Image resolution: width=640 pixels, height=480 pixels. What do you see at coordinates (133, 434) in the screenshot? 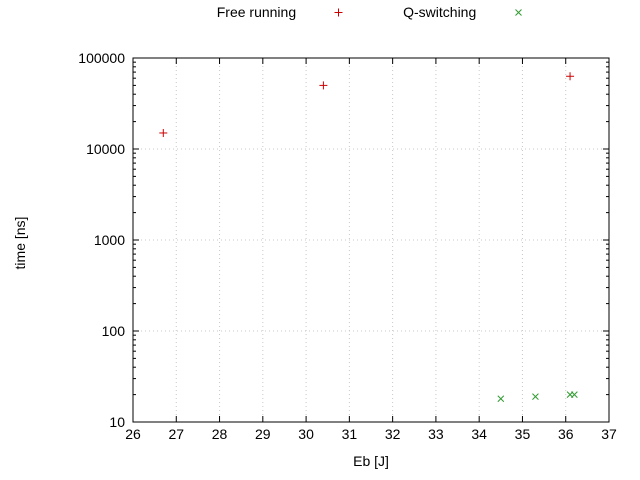
I see `x-tick-label: 26` at bounding box center [133, 434].